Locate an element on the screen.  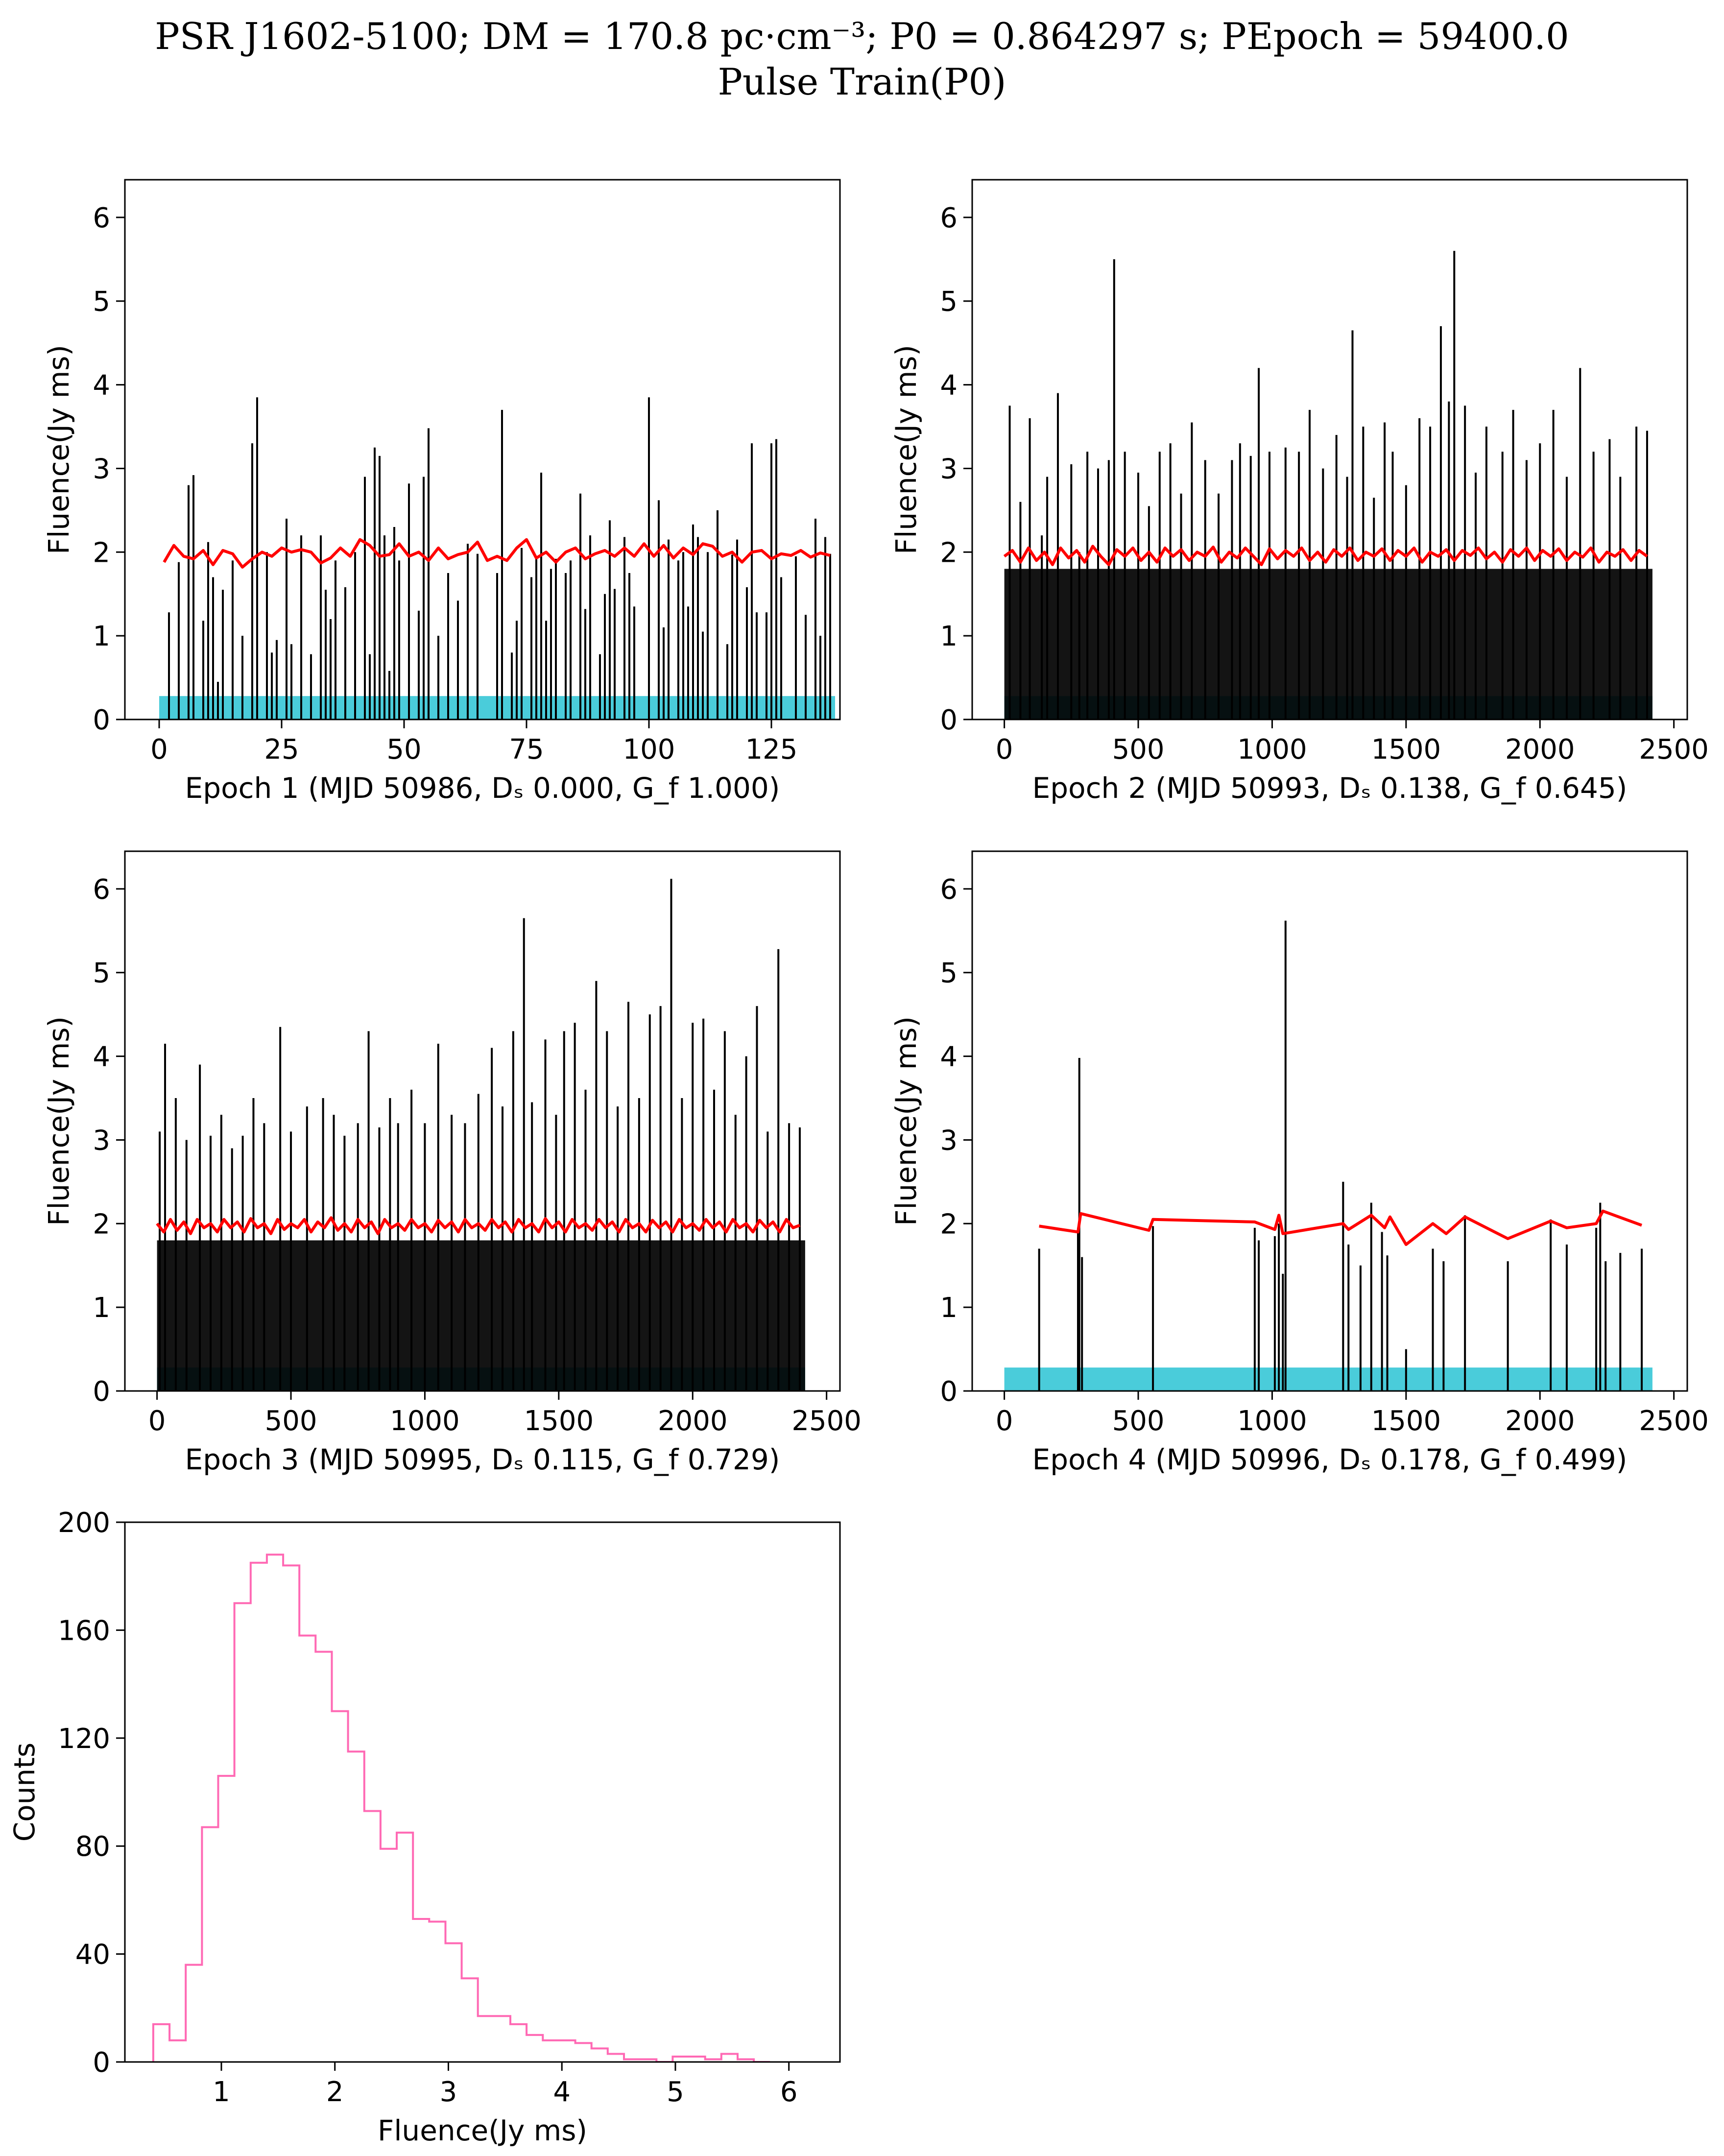
epoch4-ytick-label: 0 is located at coordinates (949, 1392).